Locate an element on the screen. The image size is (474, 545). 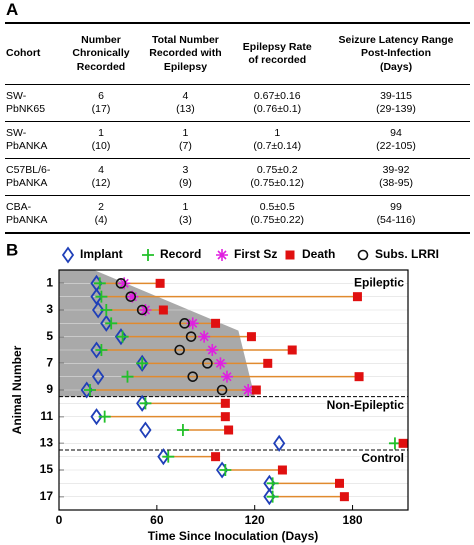
header-text: Cohort is located at coordinates (23, 53).